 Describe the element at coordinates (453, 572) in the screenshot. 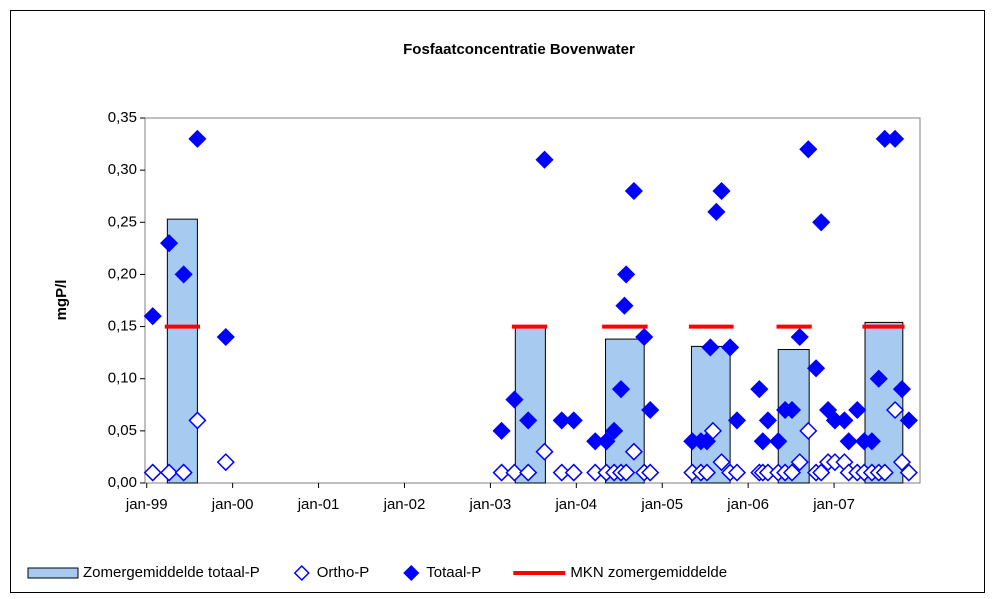

I see `legend-label: Totaal-P` at that location.